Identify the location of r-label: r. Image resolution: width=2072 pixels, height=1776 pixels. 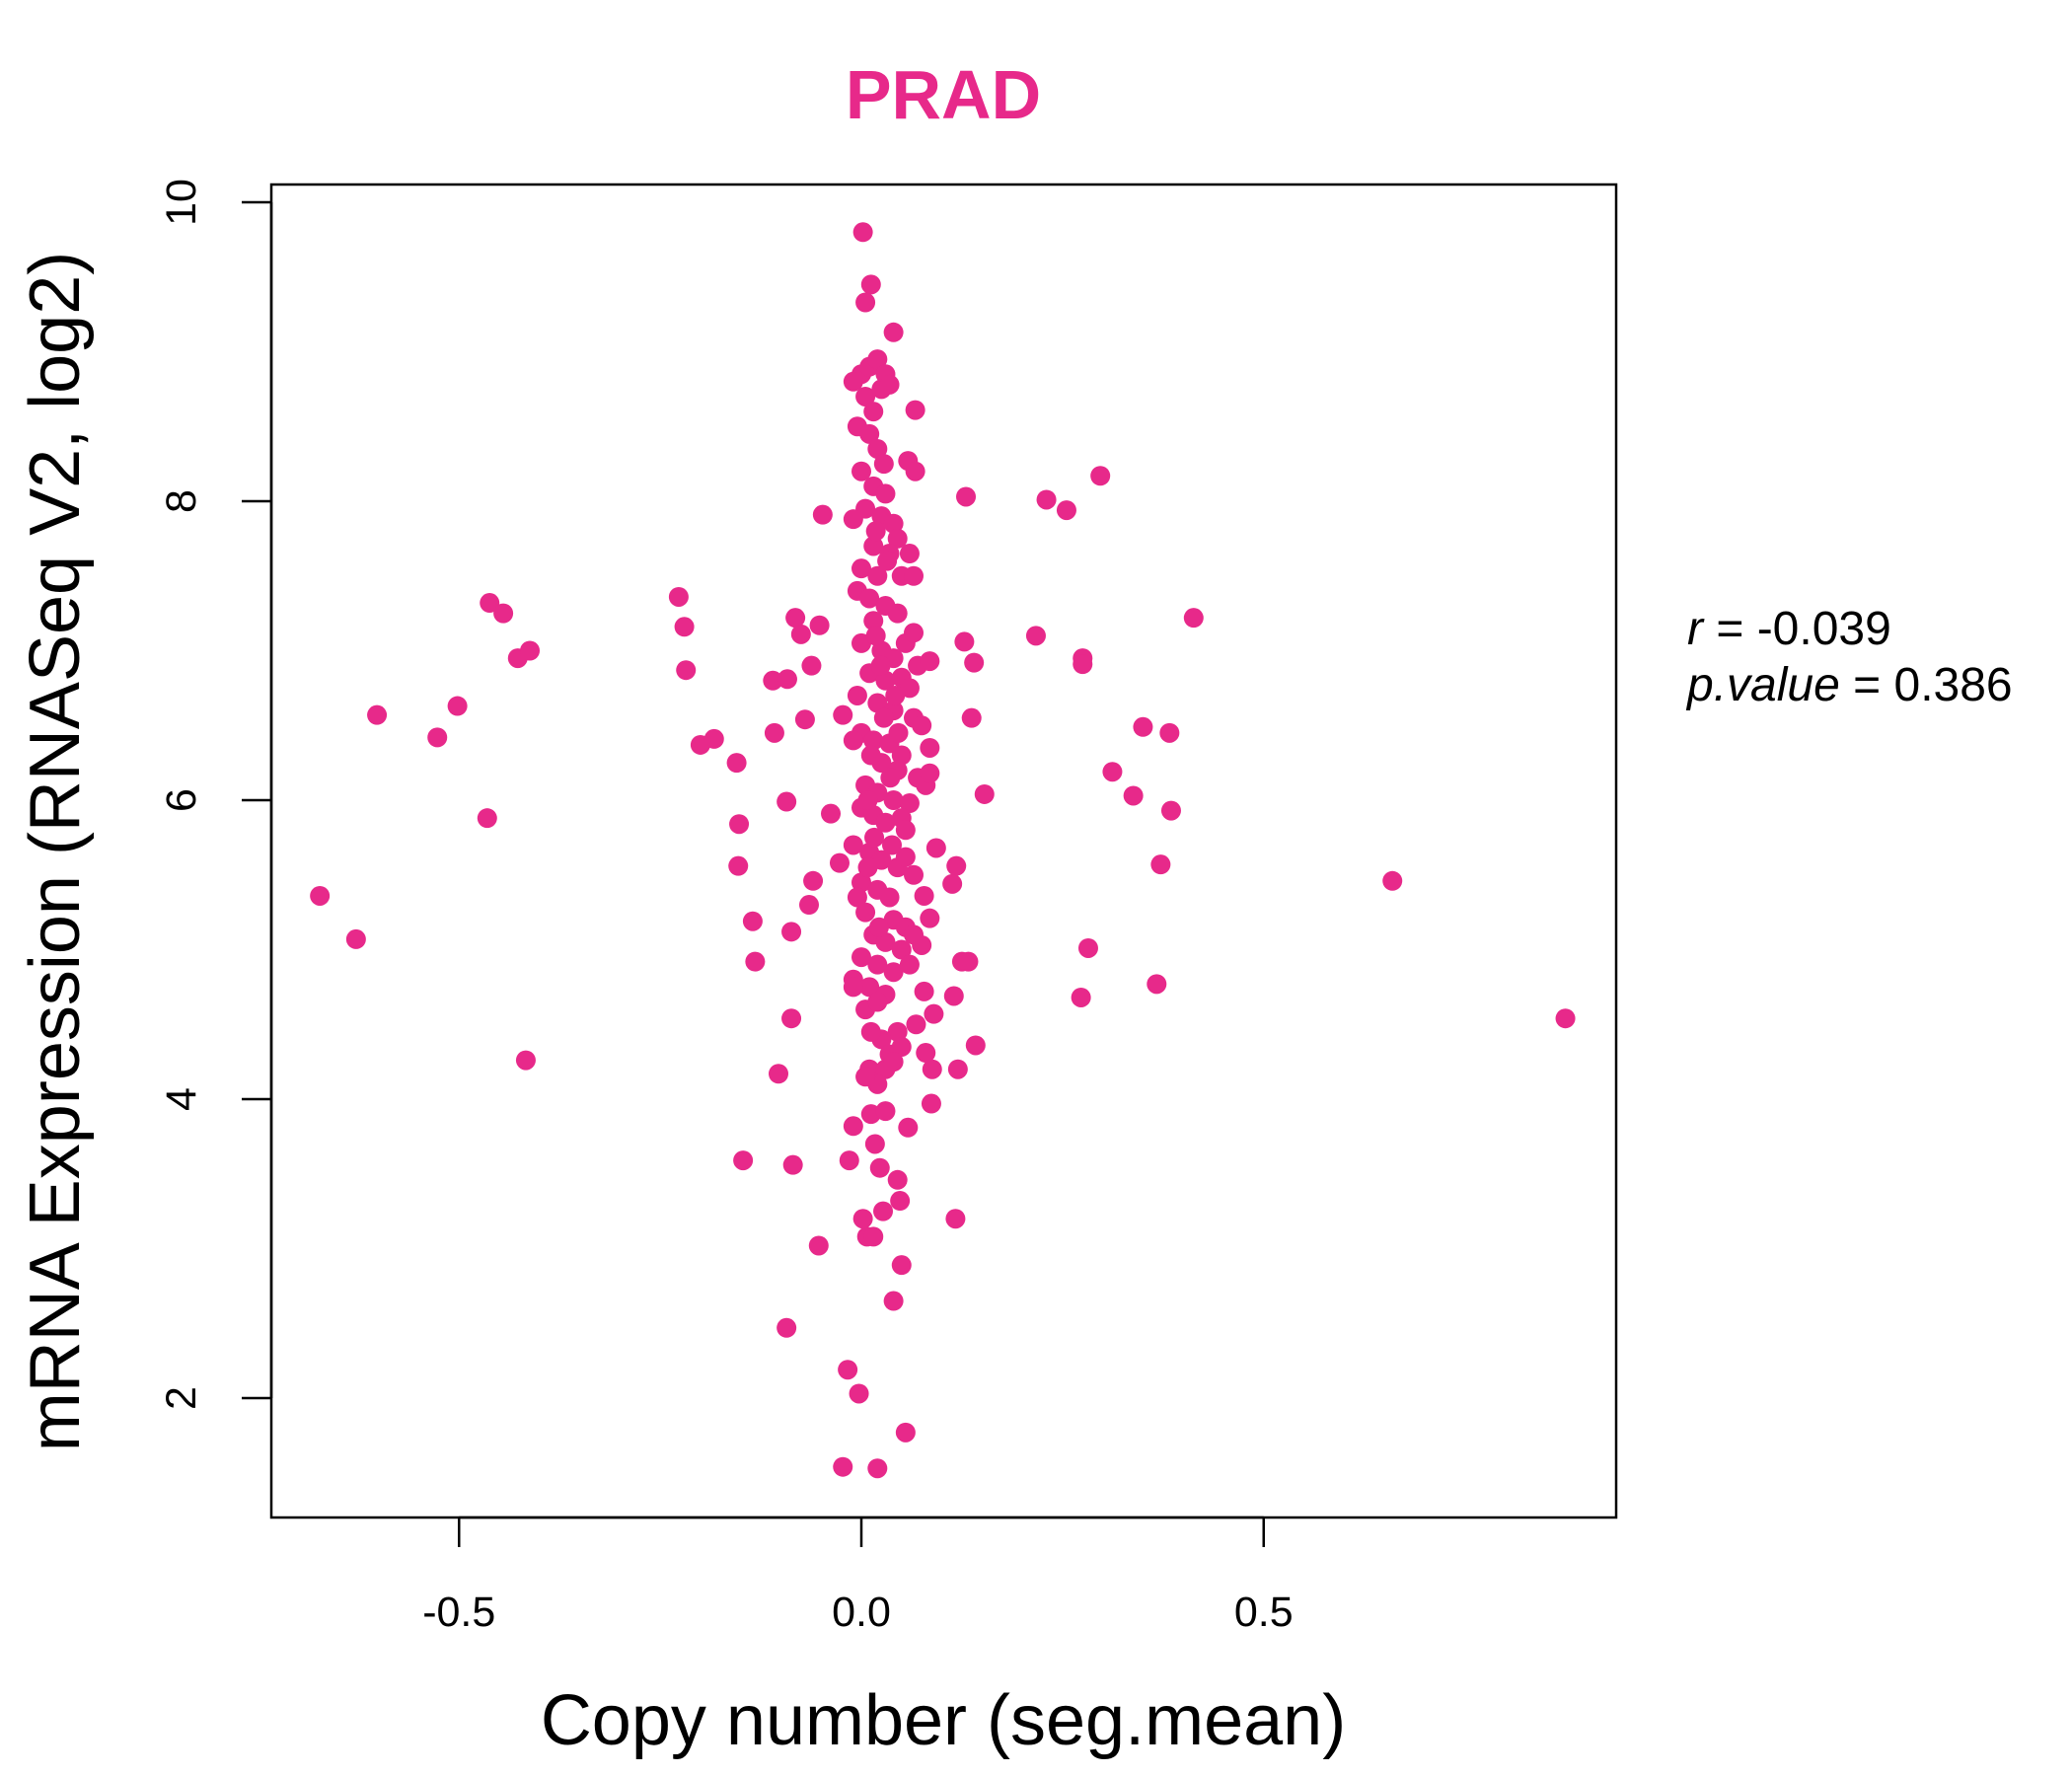
(1696, 629).